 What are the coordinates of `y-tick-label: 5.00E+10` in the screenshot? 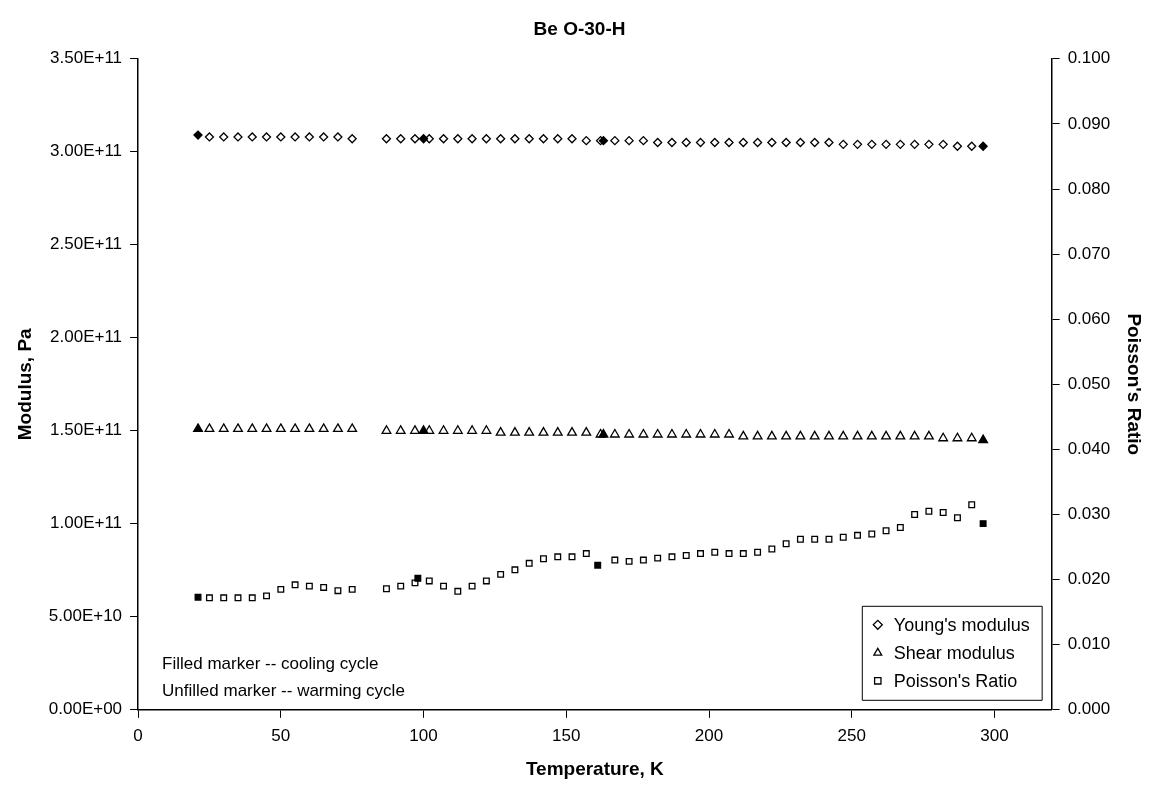 It's located at (85, 616).